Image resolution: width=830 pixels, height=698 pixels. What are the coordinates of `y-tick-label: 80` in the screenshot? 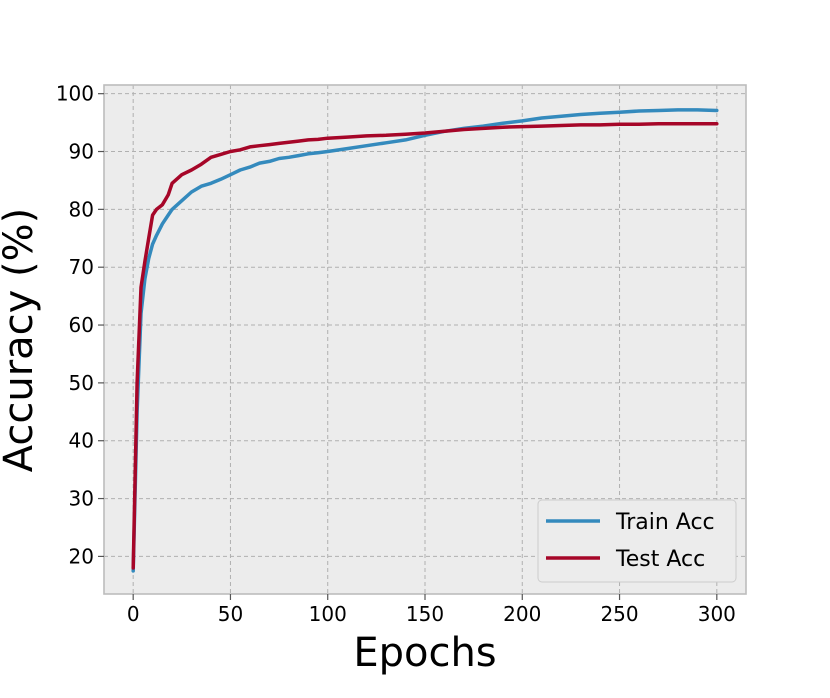 It's located at (81, 209).